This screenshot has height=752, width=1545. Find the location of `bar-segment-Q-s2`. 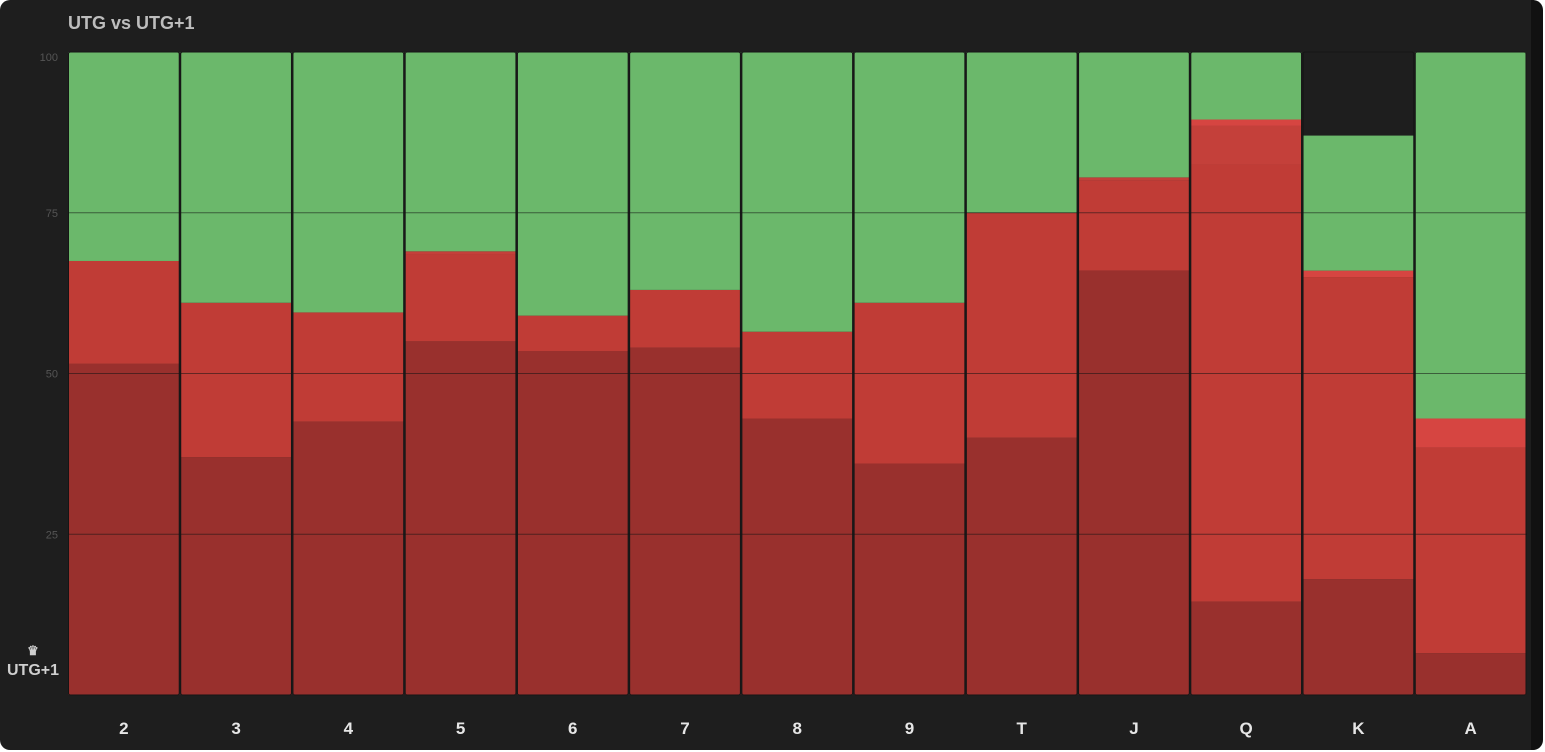

bar-segment-Q-s2 is located at coordinates (1246, 145).